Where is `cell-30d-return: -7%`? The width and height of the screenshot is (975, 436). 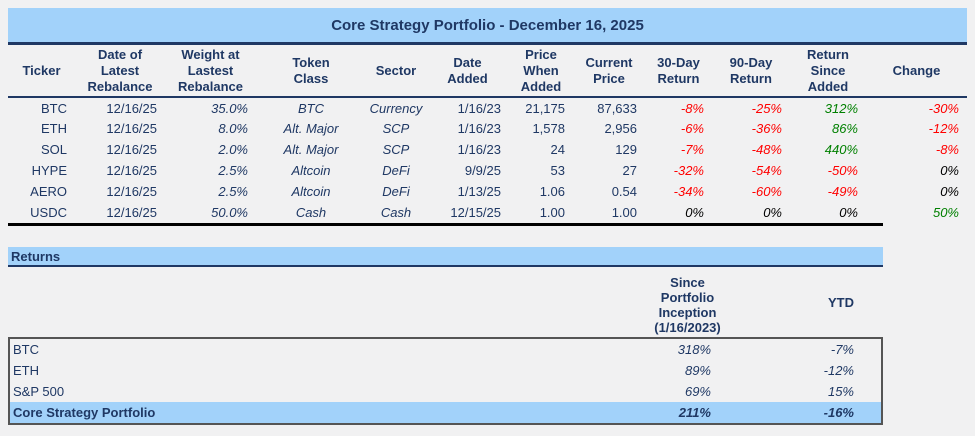 cell-30d-return: -7% is located at coordinates (692, 149).